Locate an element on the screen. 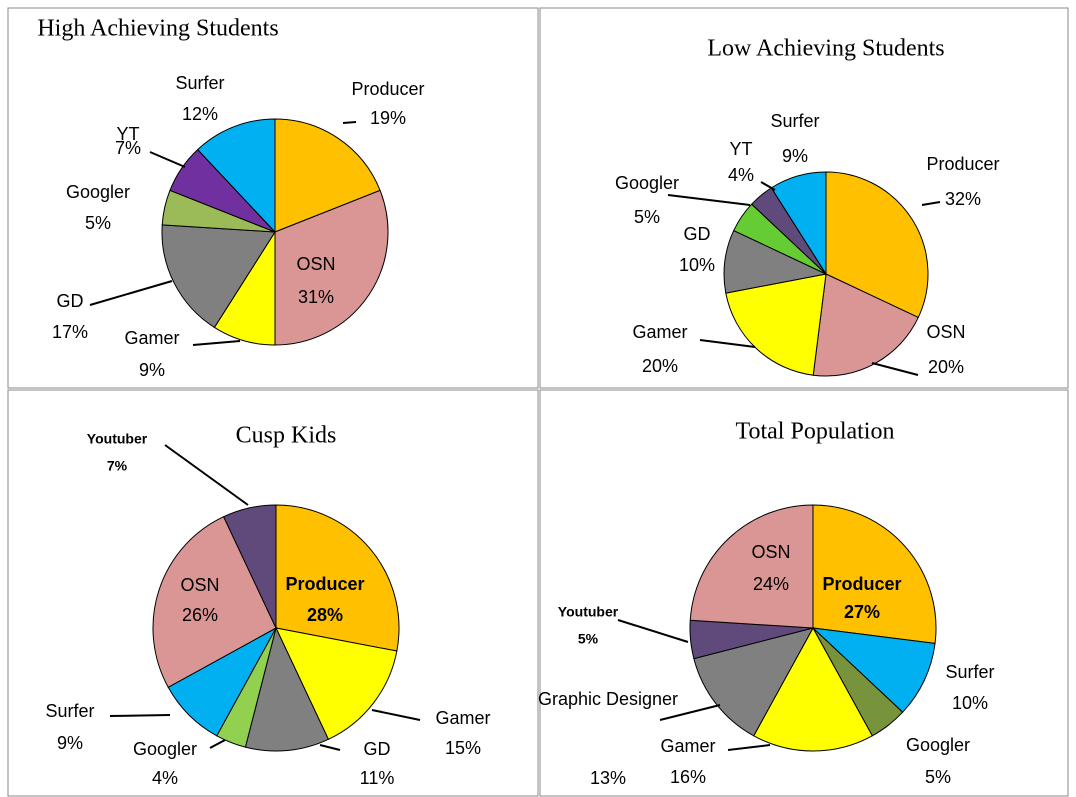 The image size is (1076, 797). slice-value-label: 13% is located at coordinates (608, 778).